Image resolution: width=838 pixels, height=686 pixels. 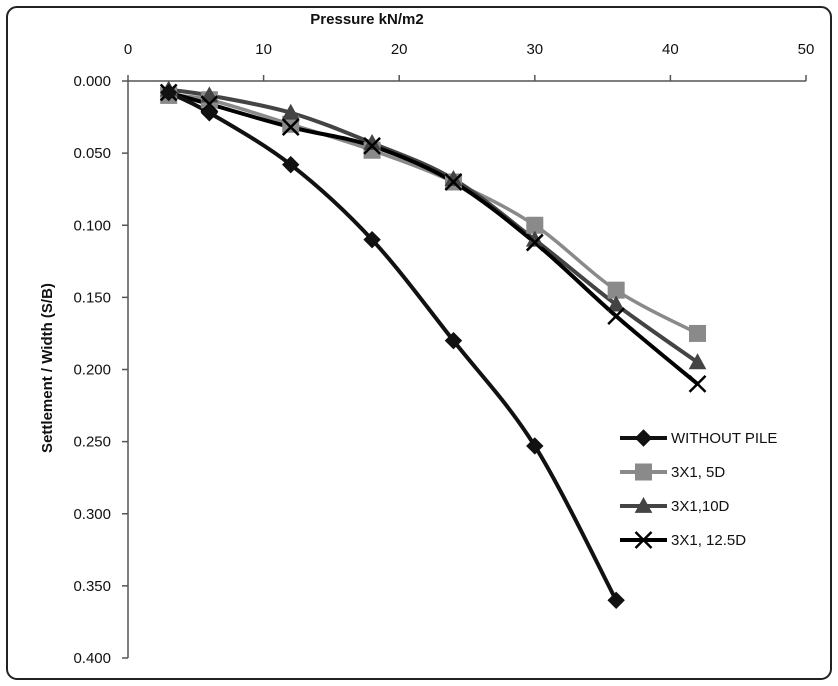 What do you see at coordinates (534, 49) in the screenshot?
I see `x-tick-label: 30` at bounding box center [534, 49].